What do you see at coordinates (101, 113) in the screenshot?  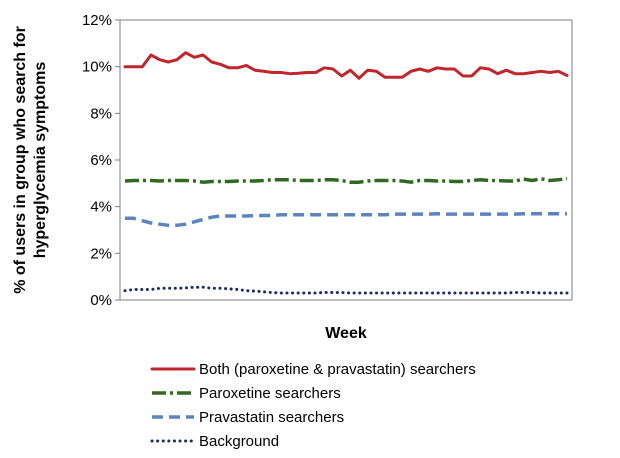 I see `y-tick-label: 8%` at bounding box center [101, 113].